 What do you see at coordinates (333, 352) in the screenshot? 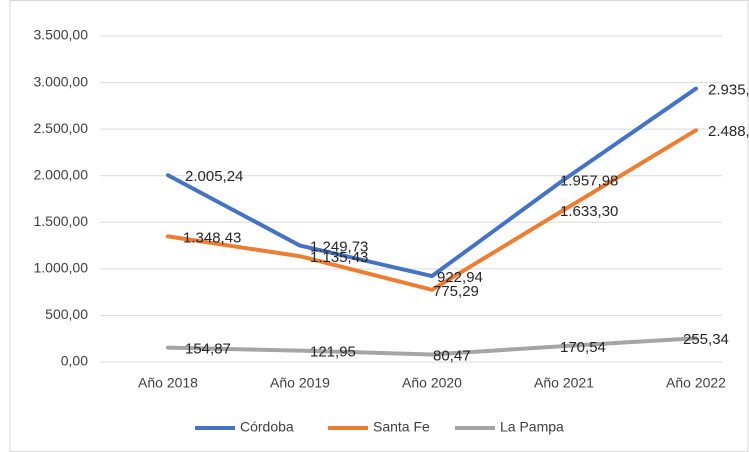
I see `data-label: 121,95` at bounding box center [333, 352].